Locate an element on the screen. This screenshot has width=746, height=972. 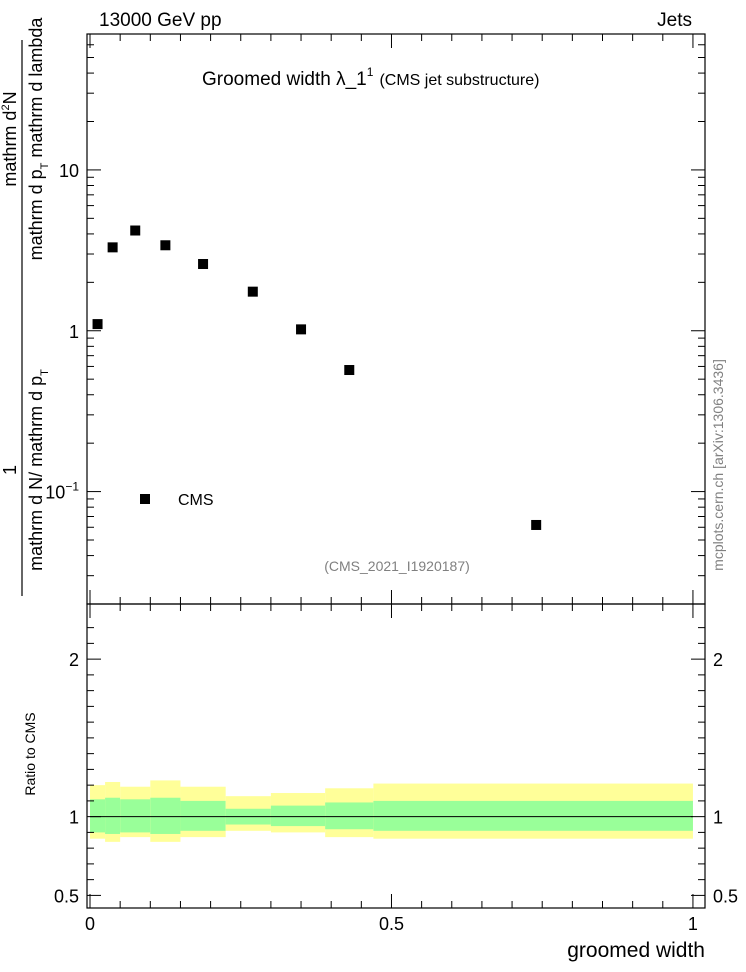
side-credit: mcplots.cern.ch [arXiv:1306.3436] is located at coordinates (718, 465).